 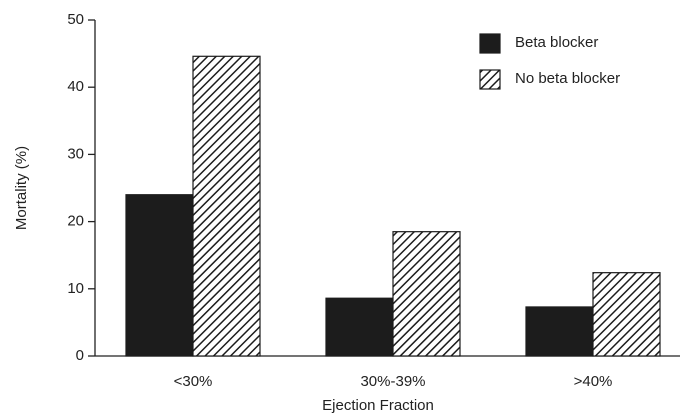 What do you see at coordinates (75, 86) in the screenshot?
I see `y-tick-label: 40` at bounding box center [75, 86].